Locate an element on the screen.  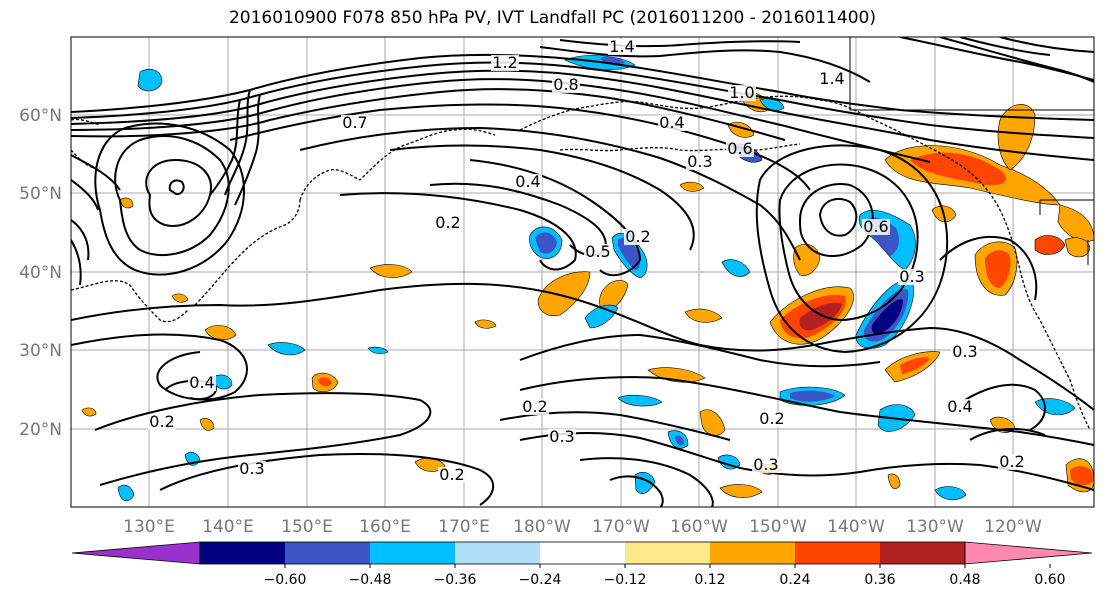
border-lines is located at coordinates (971, 151).